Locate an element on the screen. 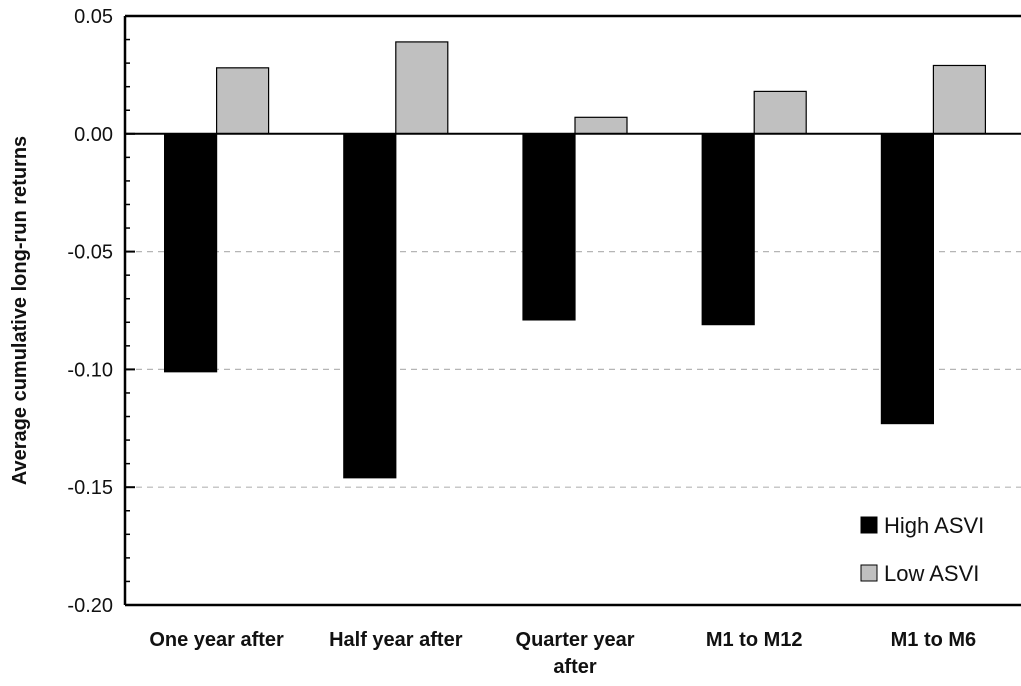 The width and height of the screenshot is (1021, 686). x-category-label: Half year after is located at coordinates (396, 640).